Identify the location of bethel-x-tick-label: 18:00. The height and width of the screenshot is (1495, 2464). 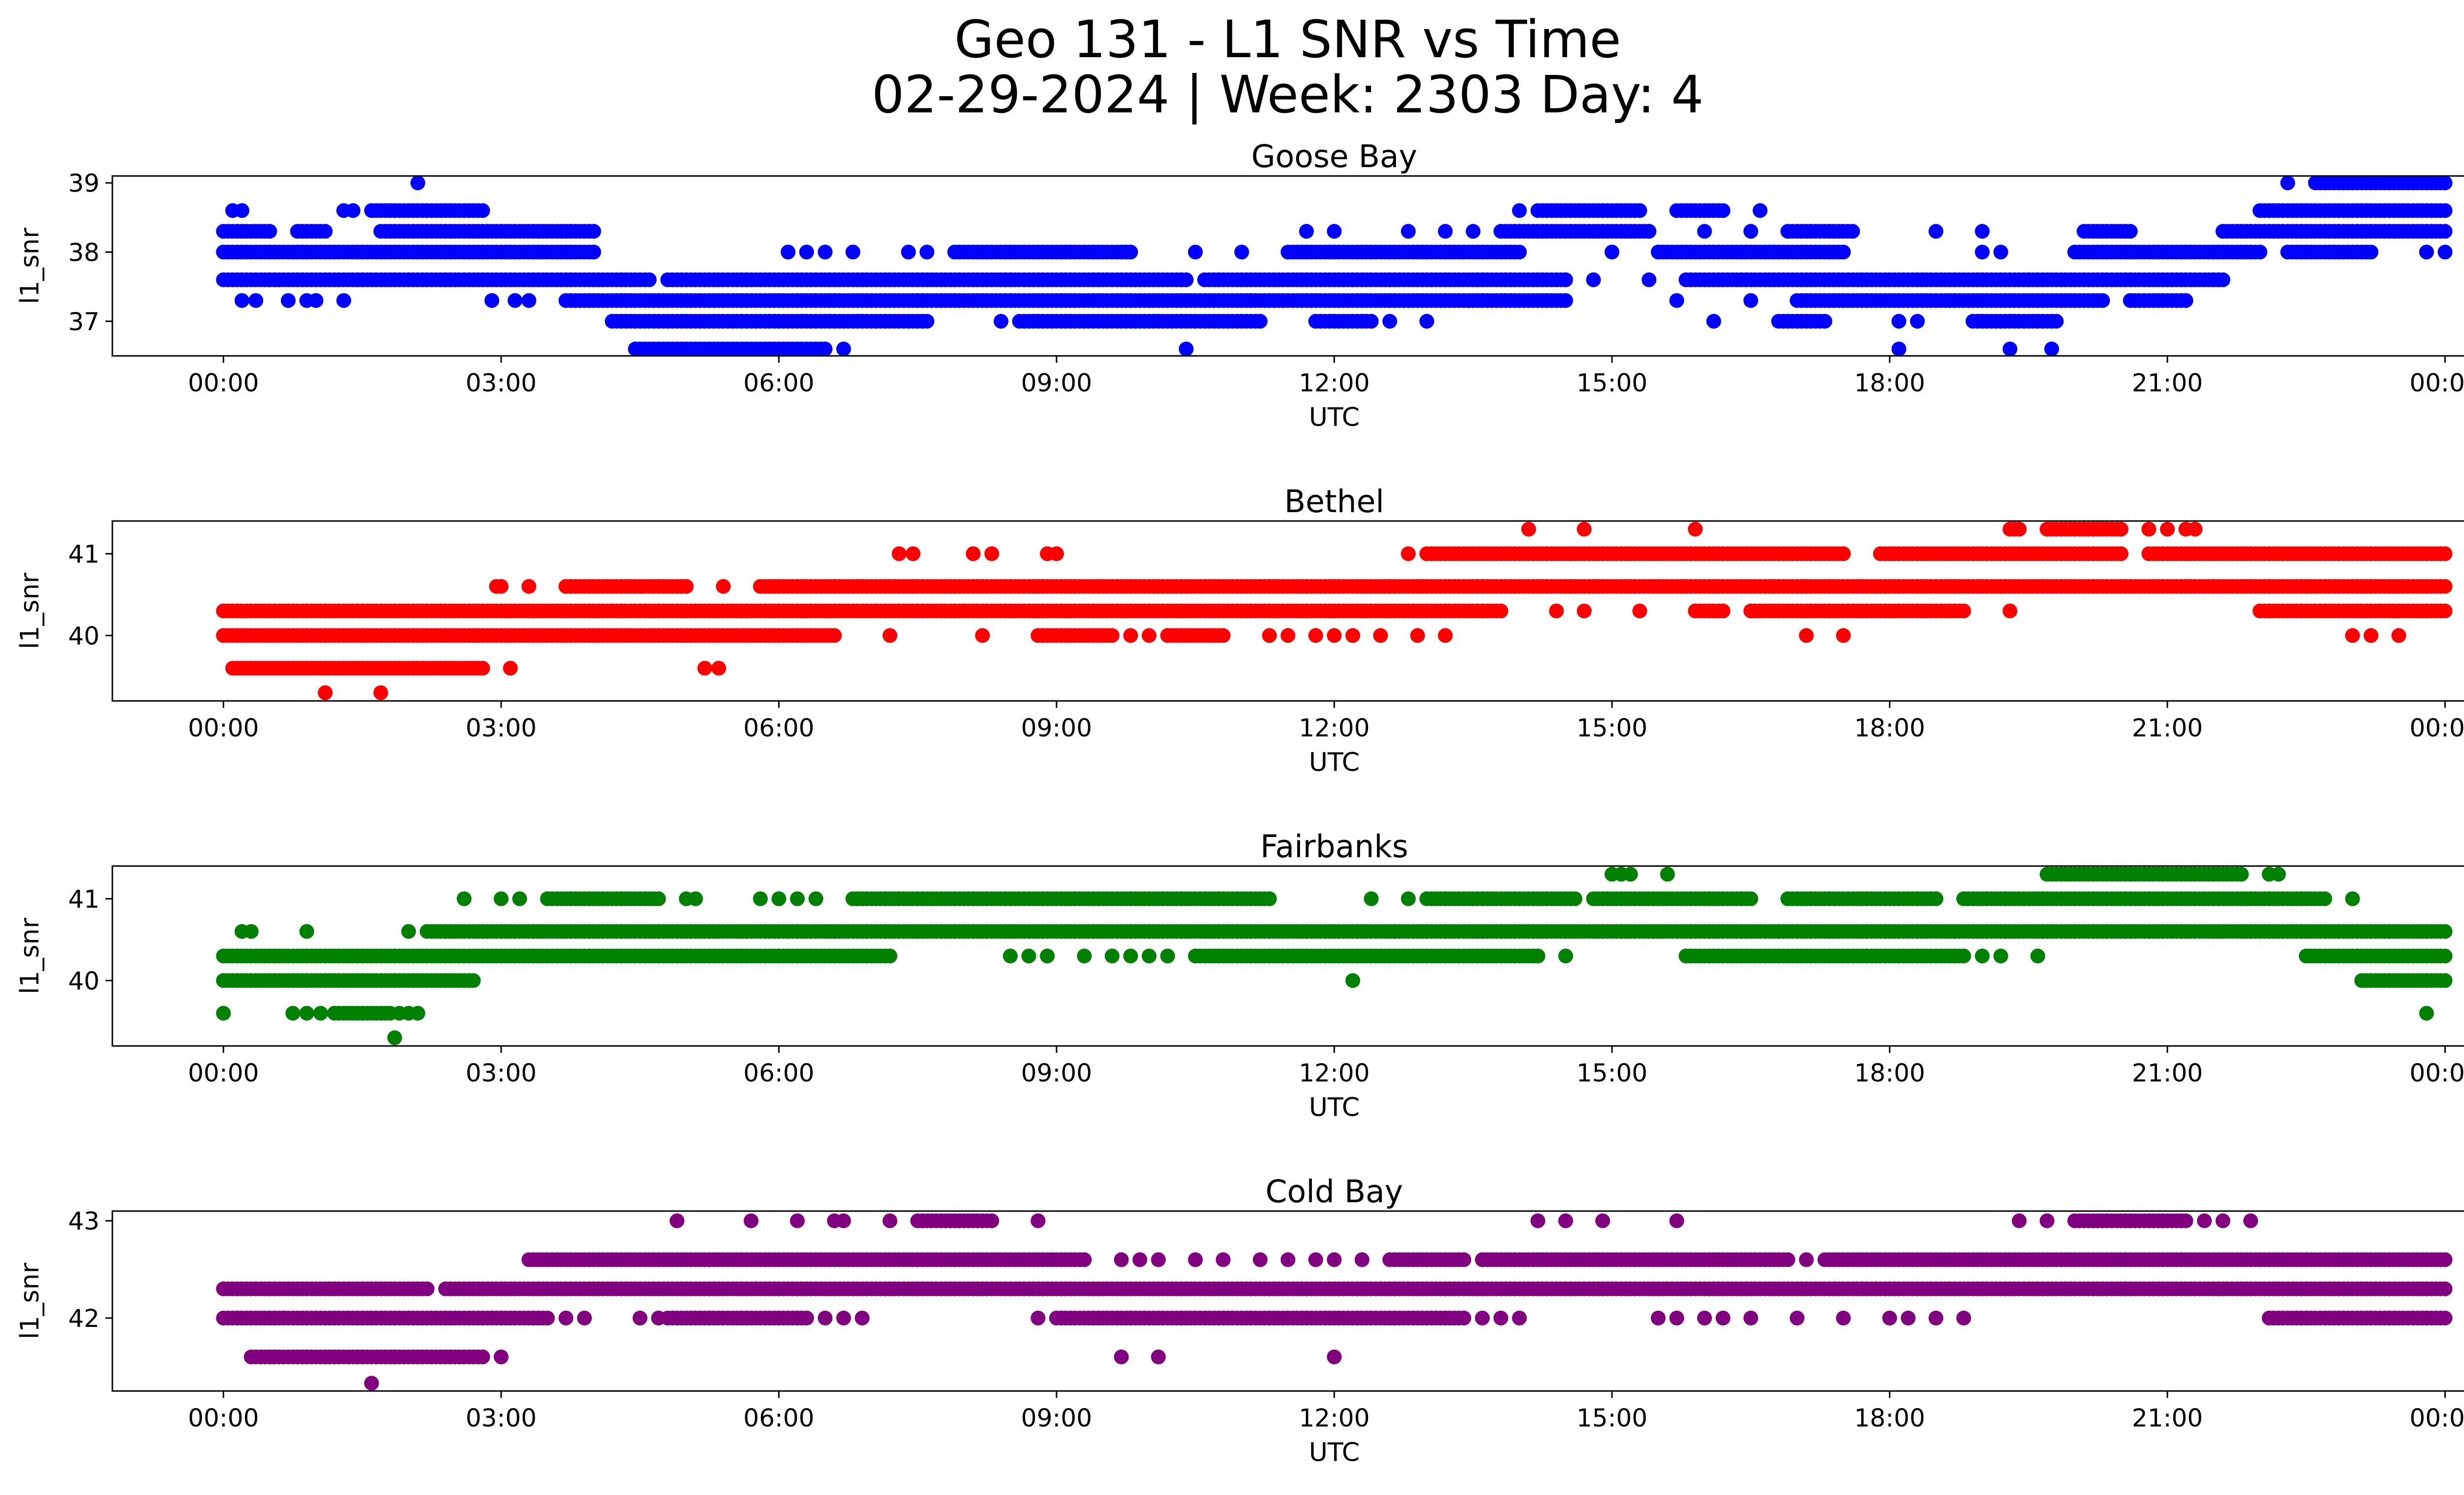
(1889, 728).